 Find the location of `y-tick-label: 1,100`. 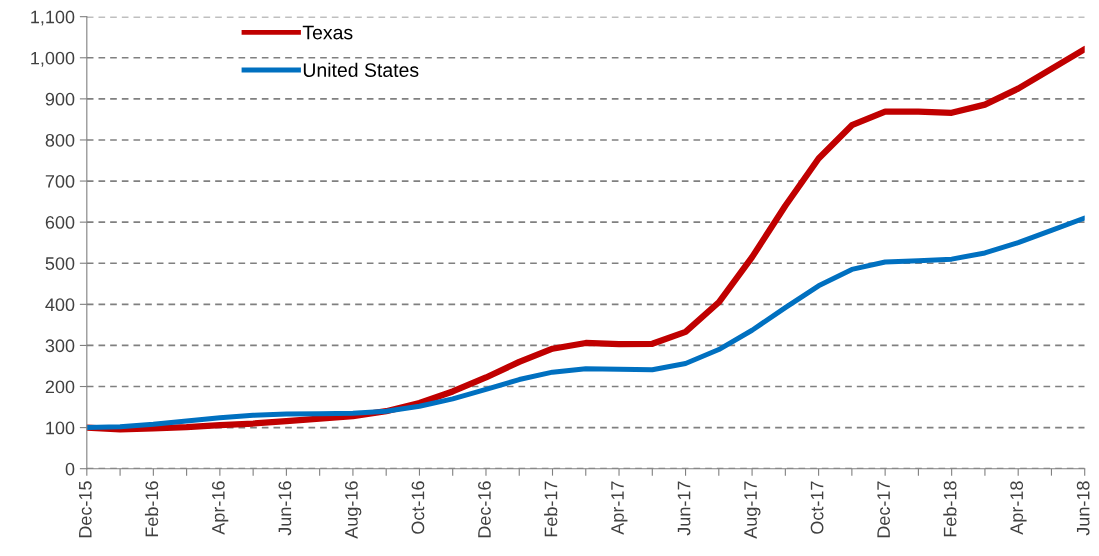

y-tick-label: 1,100 is located at coordinates (53, 18).